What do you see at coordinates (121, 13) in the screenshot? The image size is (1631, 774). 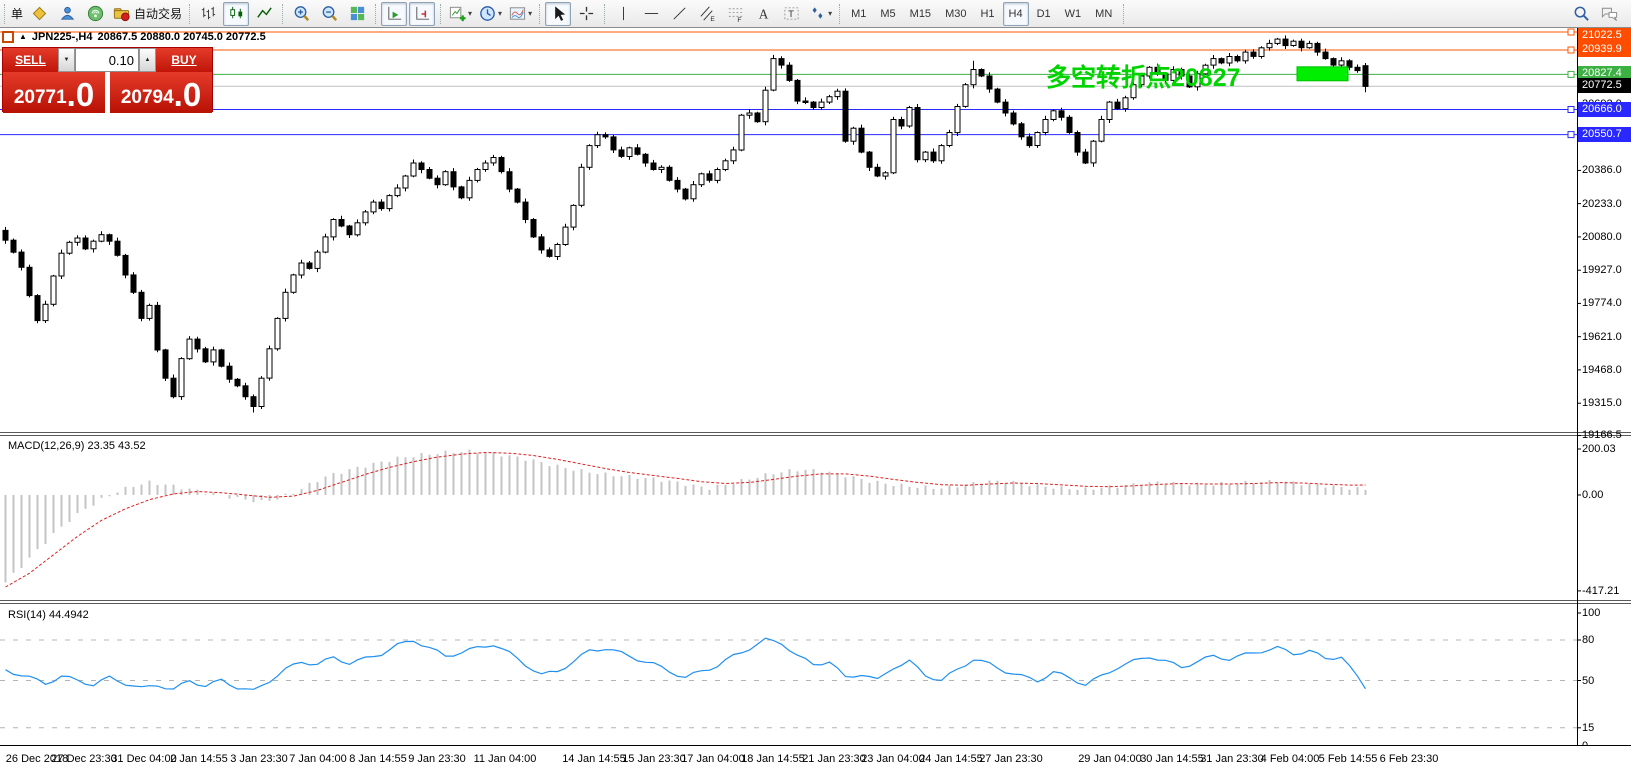 I see `autotrading-icon` at bounding box center [121, 13].